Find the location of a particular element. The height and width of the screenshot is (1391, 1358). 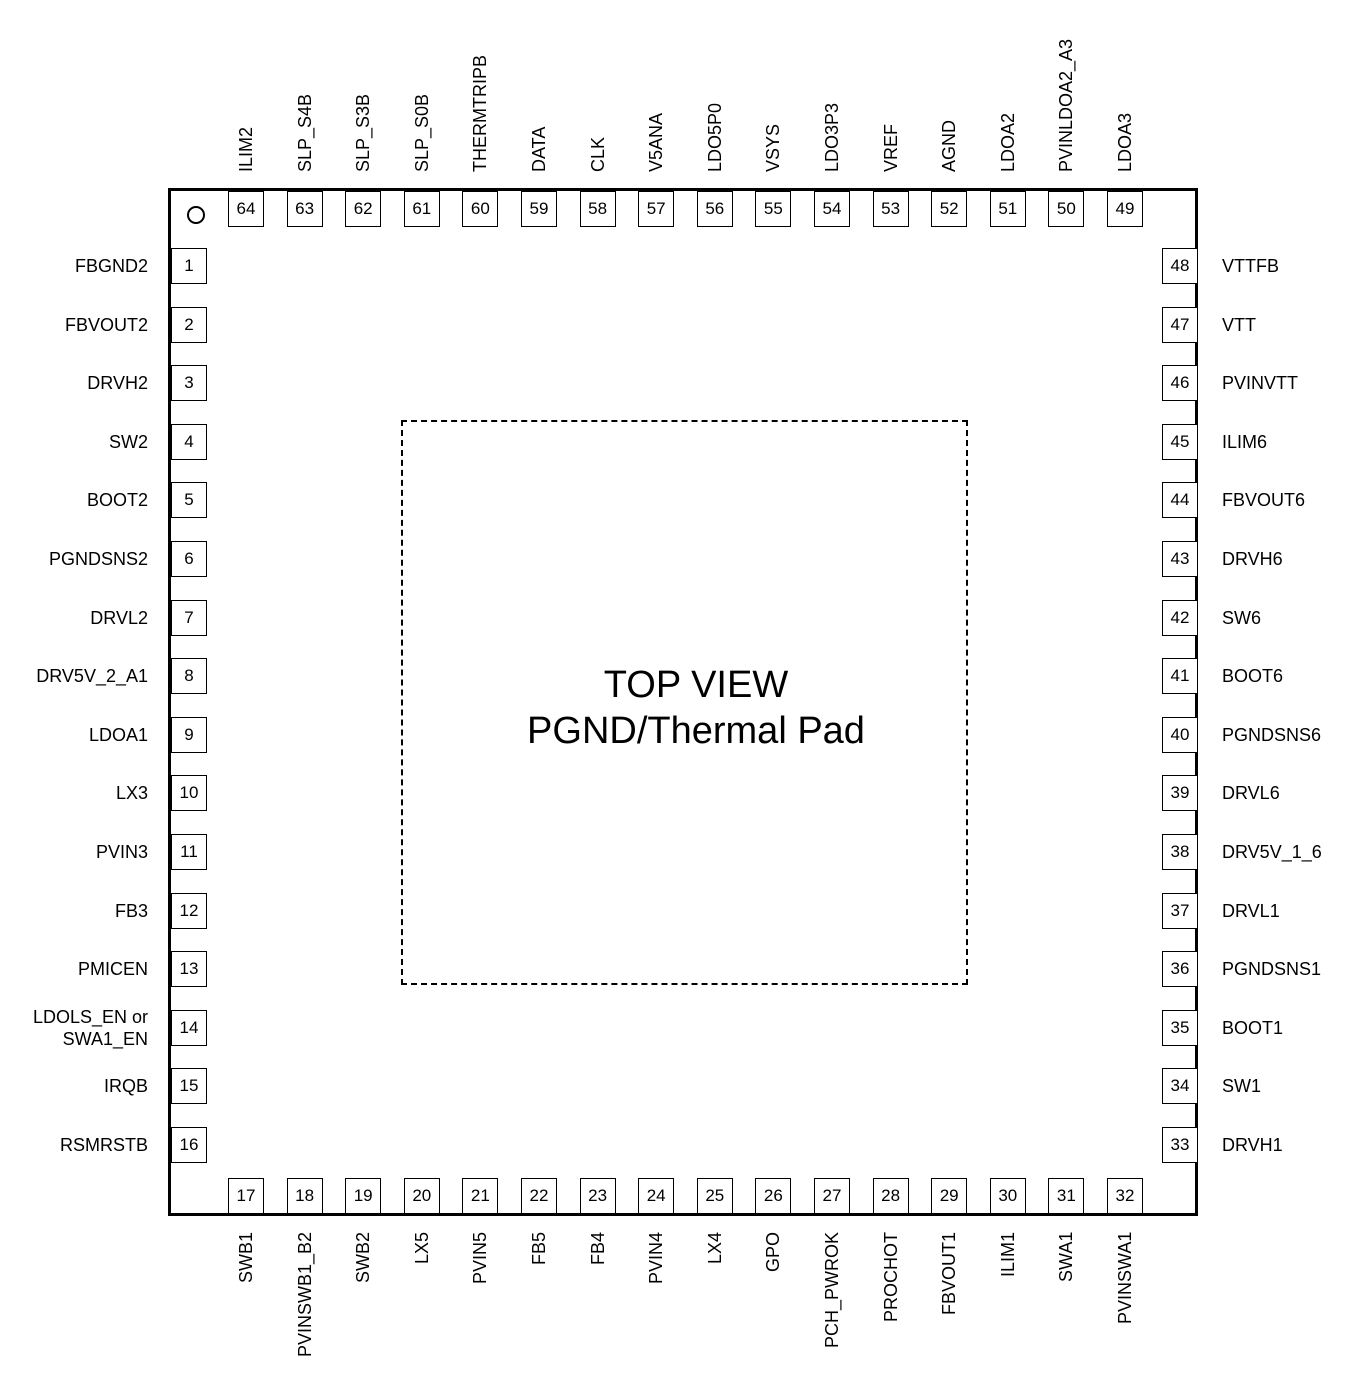

pin-box: 56 is located at coordinates (714, 209).